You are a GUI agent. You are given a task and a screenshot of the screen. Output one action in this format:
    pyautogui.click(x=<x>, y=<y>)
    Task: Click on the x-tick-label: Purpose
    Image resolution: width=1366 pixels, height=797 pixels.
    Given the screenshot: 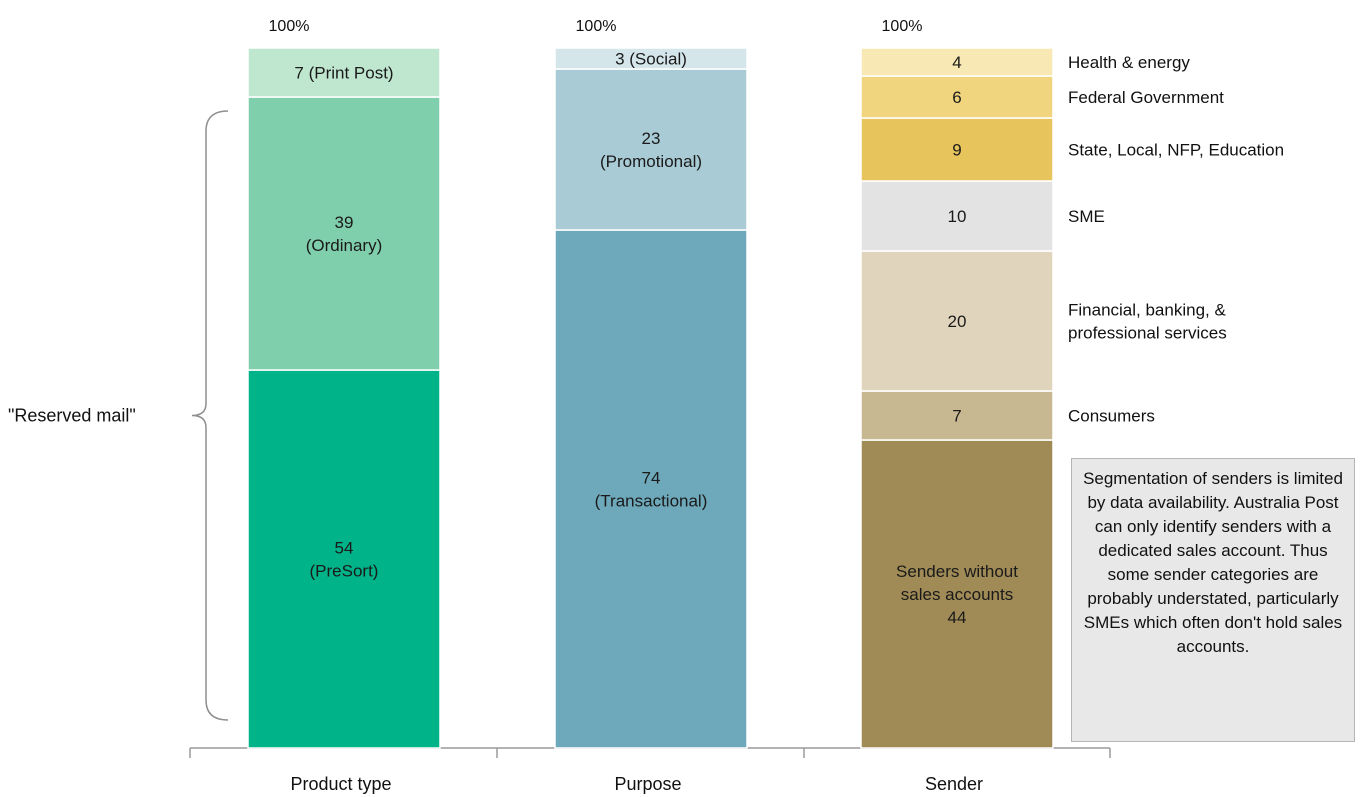 What is the action you would take?
    pyautogui.click(x=647, y=784)
    